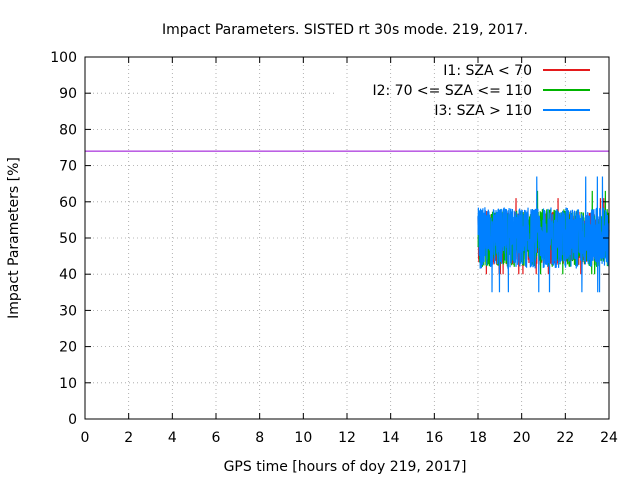 This screenshot has height=480, width=640. Describe the element at coordinates (128, 438) in the screenshot. I see `x-tick-label: 2` at that location.